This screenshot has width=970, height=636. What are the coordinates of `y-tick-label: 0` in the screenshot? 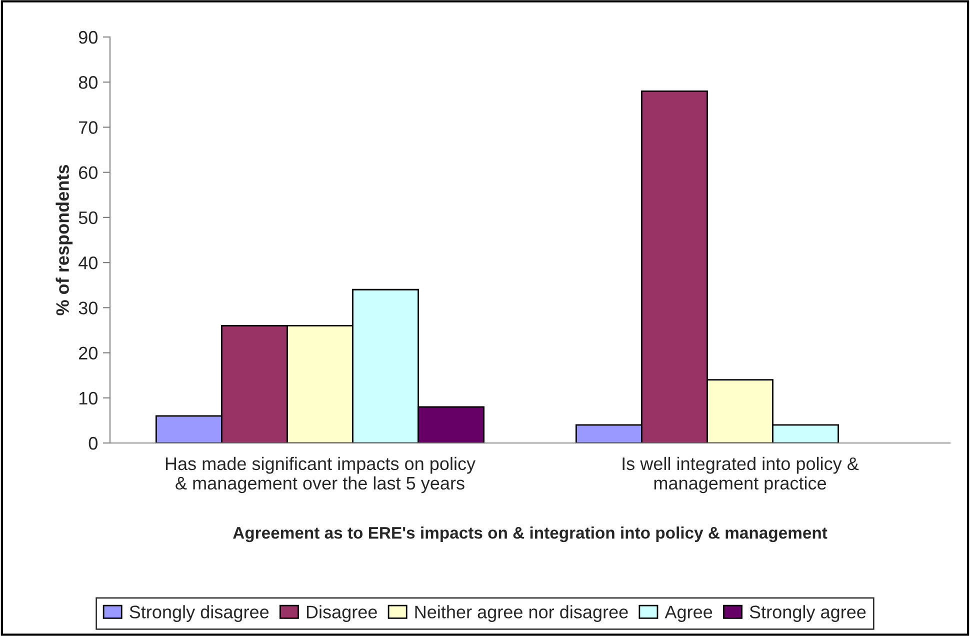 It's located at (93, 443).